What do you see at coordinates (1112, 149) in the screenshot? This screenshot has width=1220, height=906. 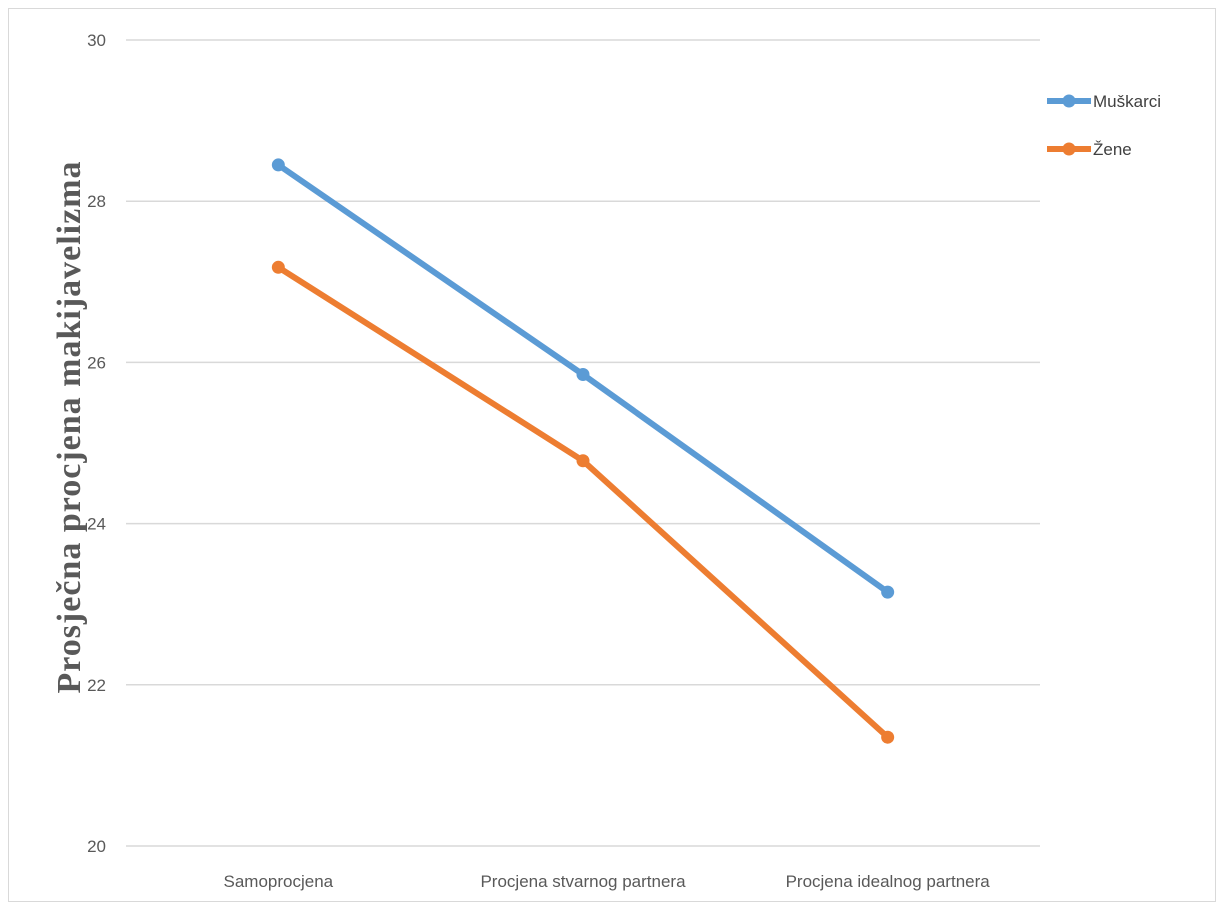 I see `legend-label: Žene` at bounding box center [1112, 149].